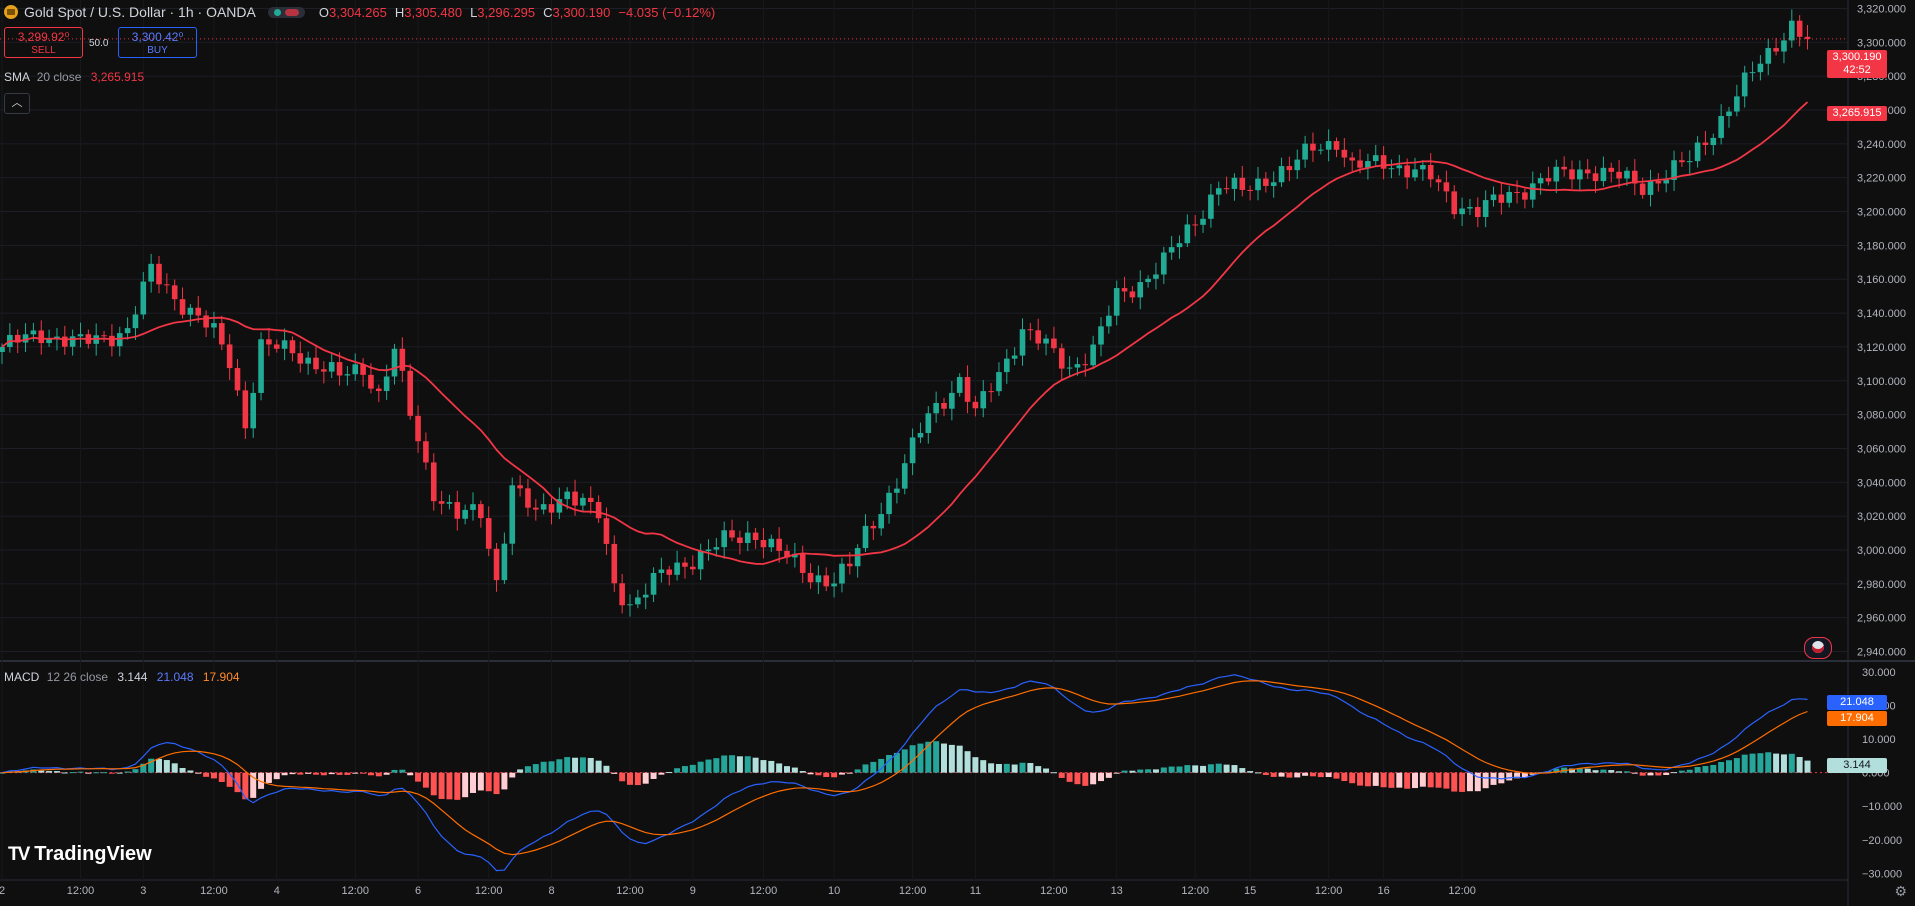 This screenshot has width=1915, height=906. I want to click on sma-legend: SMA 20 close 3,265.915, so click(74, 77).